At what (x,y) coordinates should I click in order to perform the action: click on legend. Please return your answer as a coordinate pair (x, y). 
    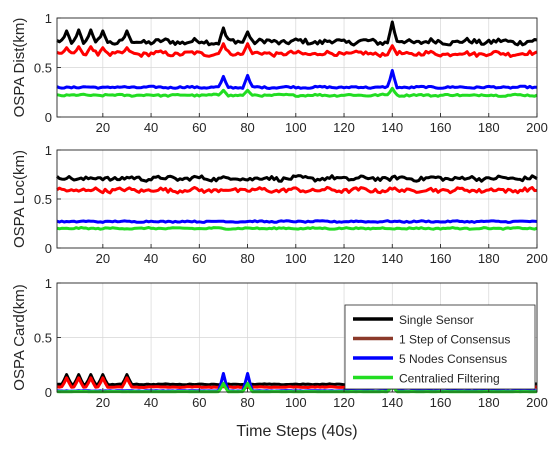
    Looking at the image, I should click on (440, 347).